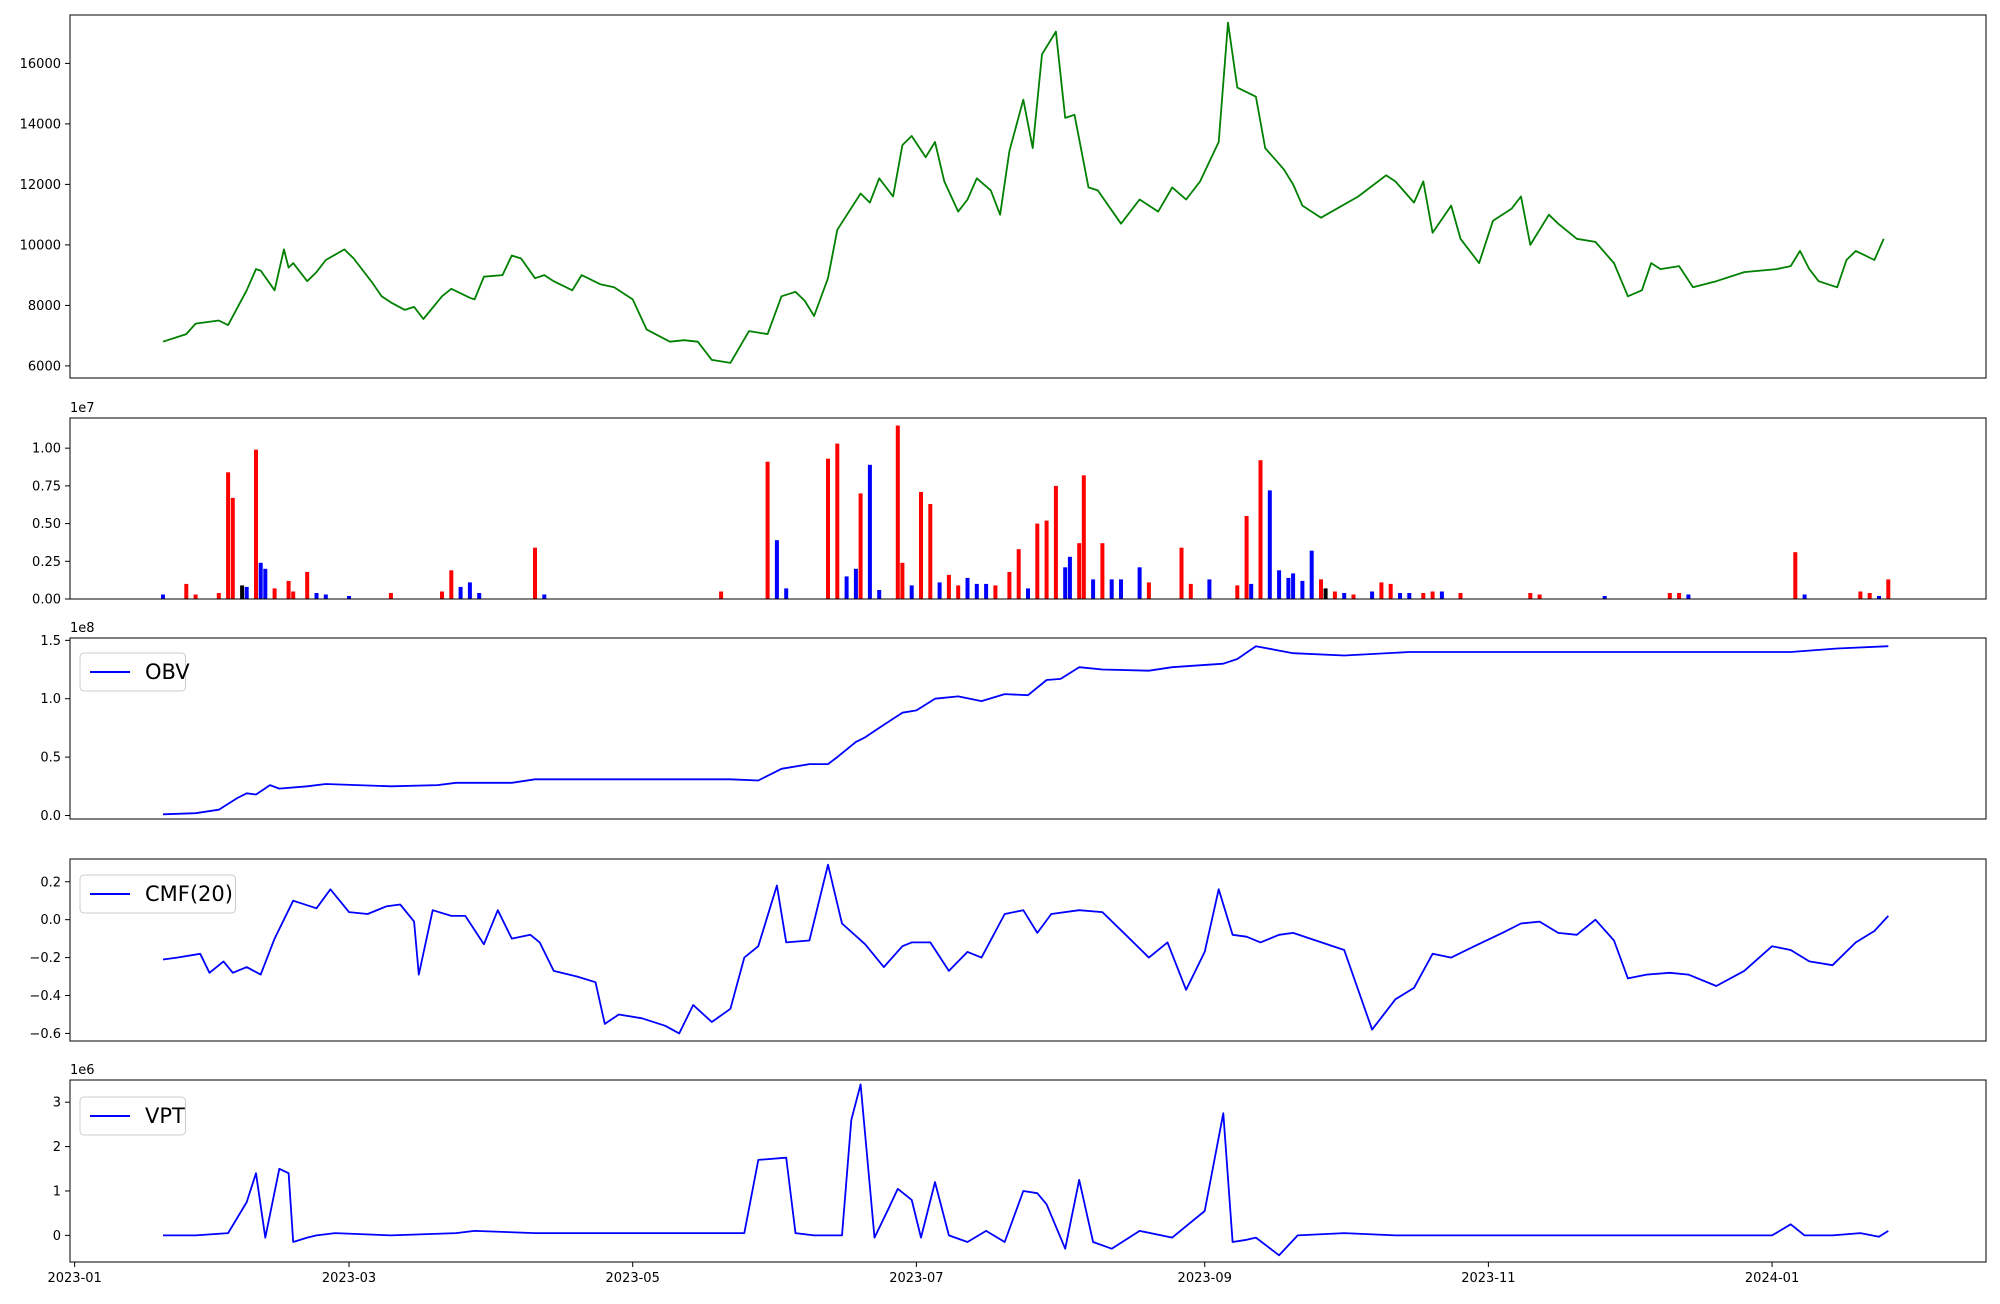  I want to click on price-ytick-label: 10000, so click(40, 245).